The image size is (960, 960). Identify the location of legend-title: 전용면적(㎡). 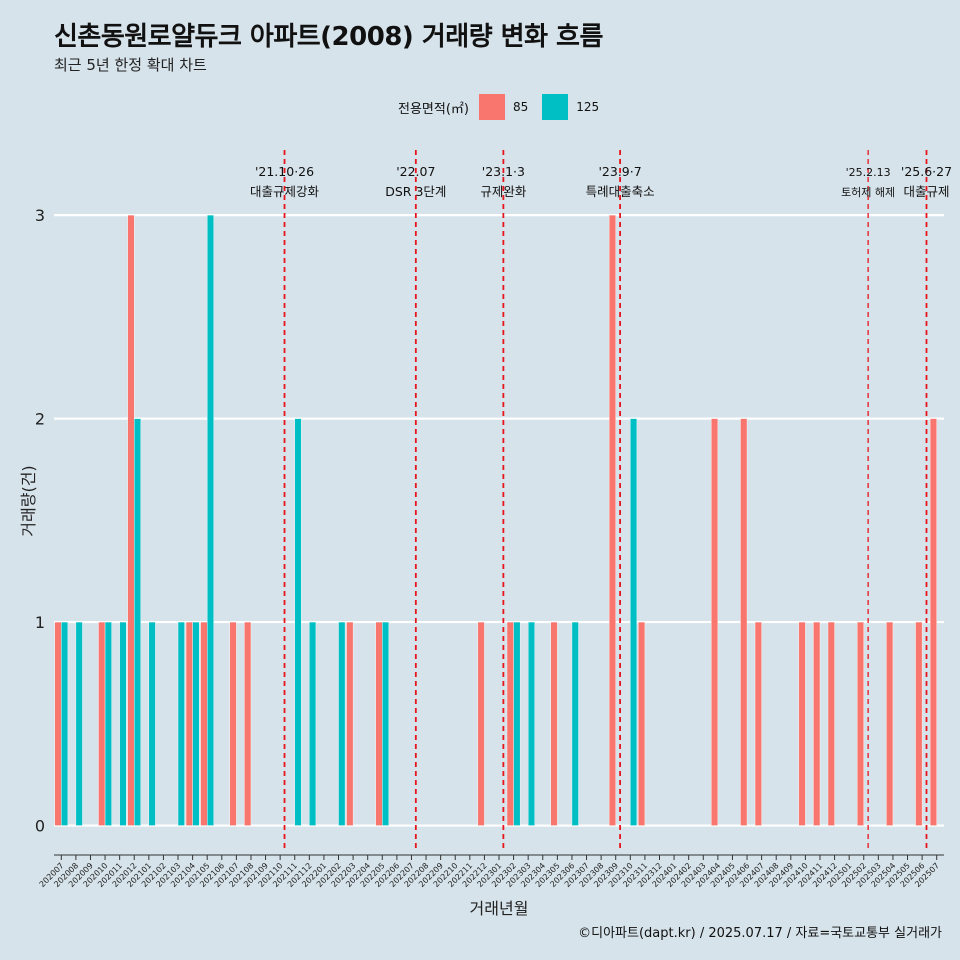
(433, 109).